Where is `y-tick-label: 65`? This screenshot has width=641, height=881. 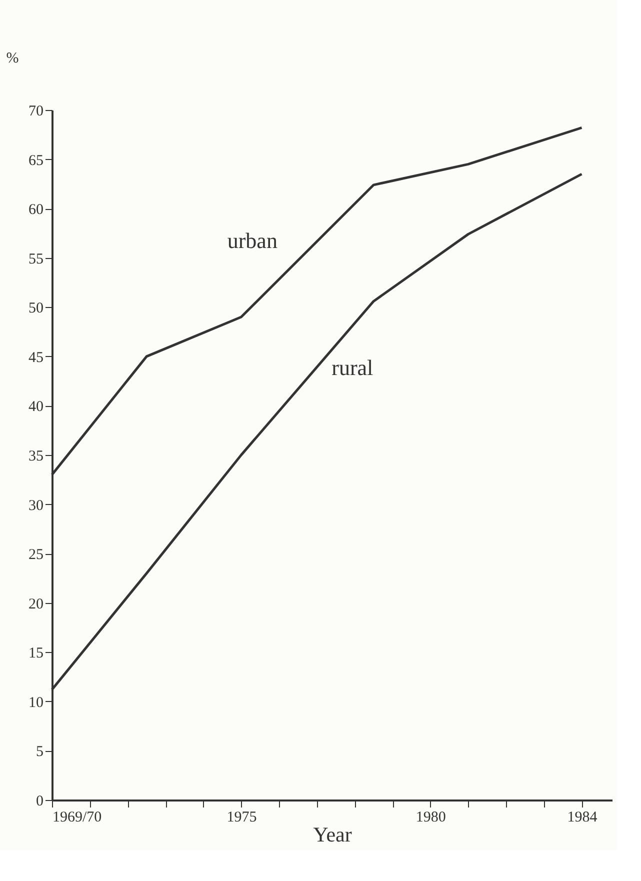 y-tick-label: 65 is located at coordinates (36, 160).